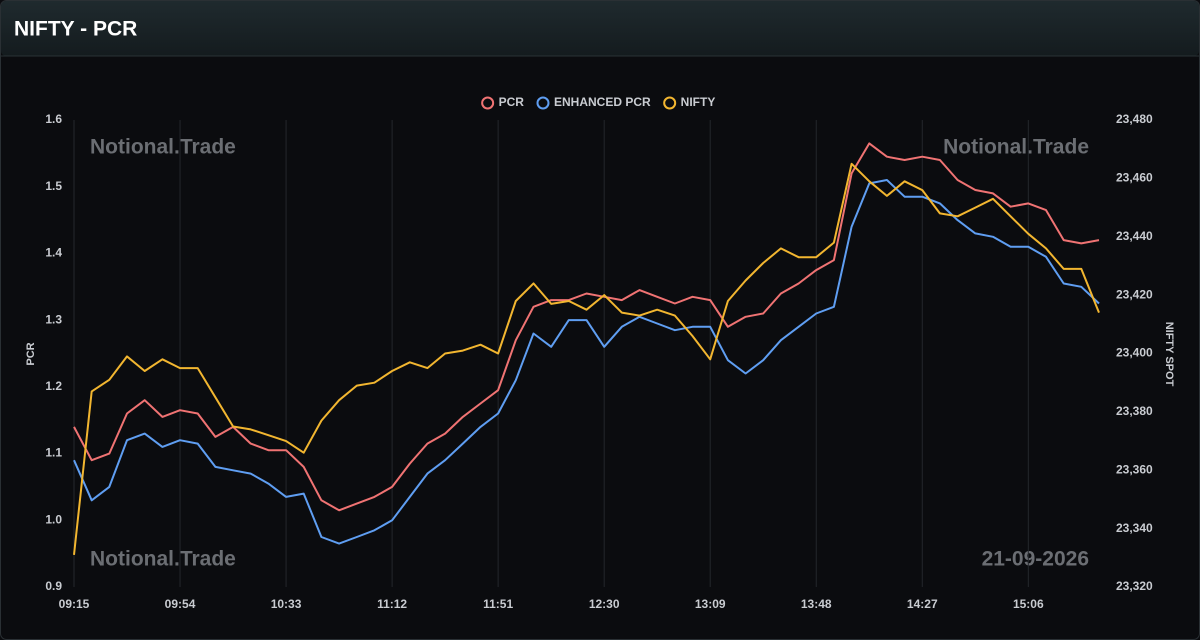  Describe the element at coordinates (53, 119) in the screenshot. I see `y-tick-label: 1.6` at that location.